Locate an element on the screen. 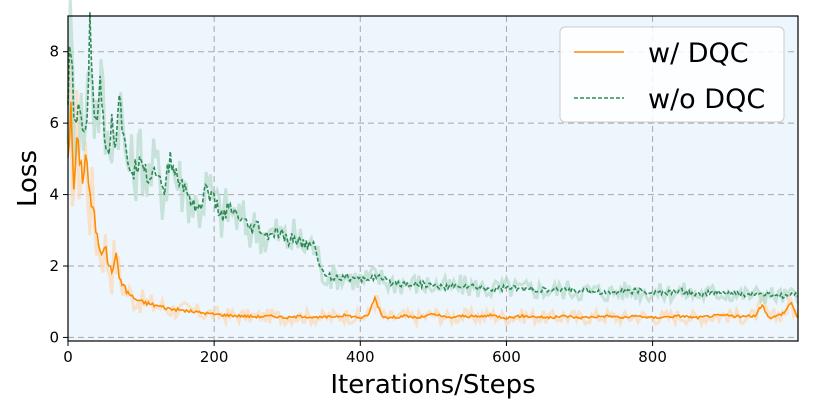 The width and height of the screenshot is (814, 415). x-axis-ticks: 0 200 400 600 800 is located at coordinates (365, 353).